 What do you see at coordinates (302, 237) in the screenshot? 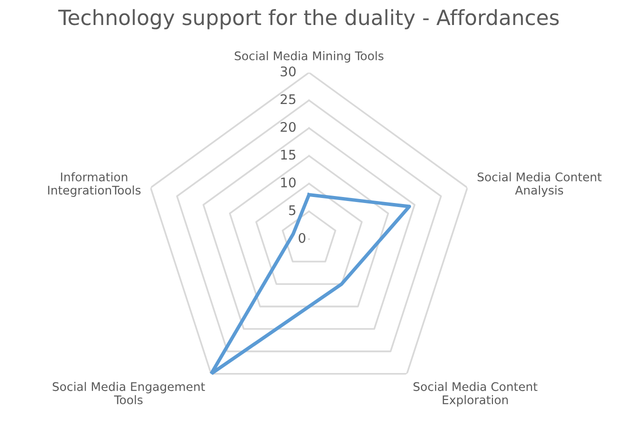
I see `y-tick-label: 0` at bounding box center [302, 237].